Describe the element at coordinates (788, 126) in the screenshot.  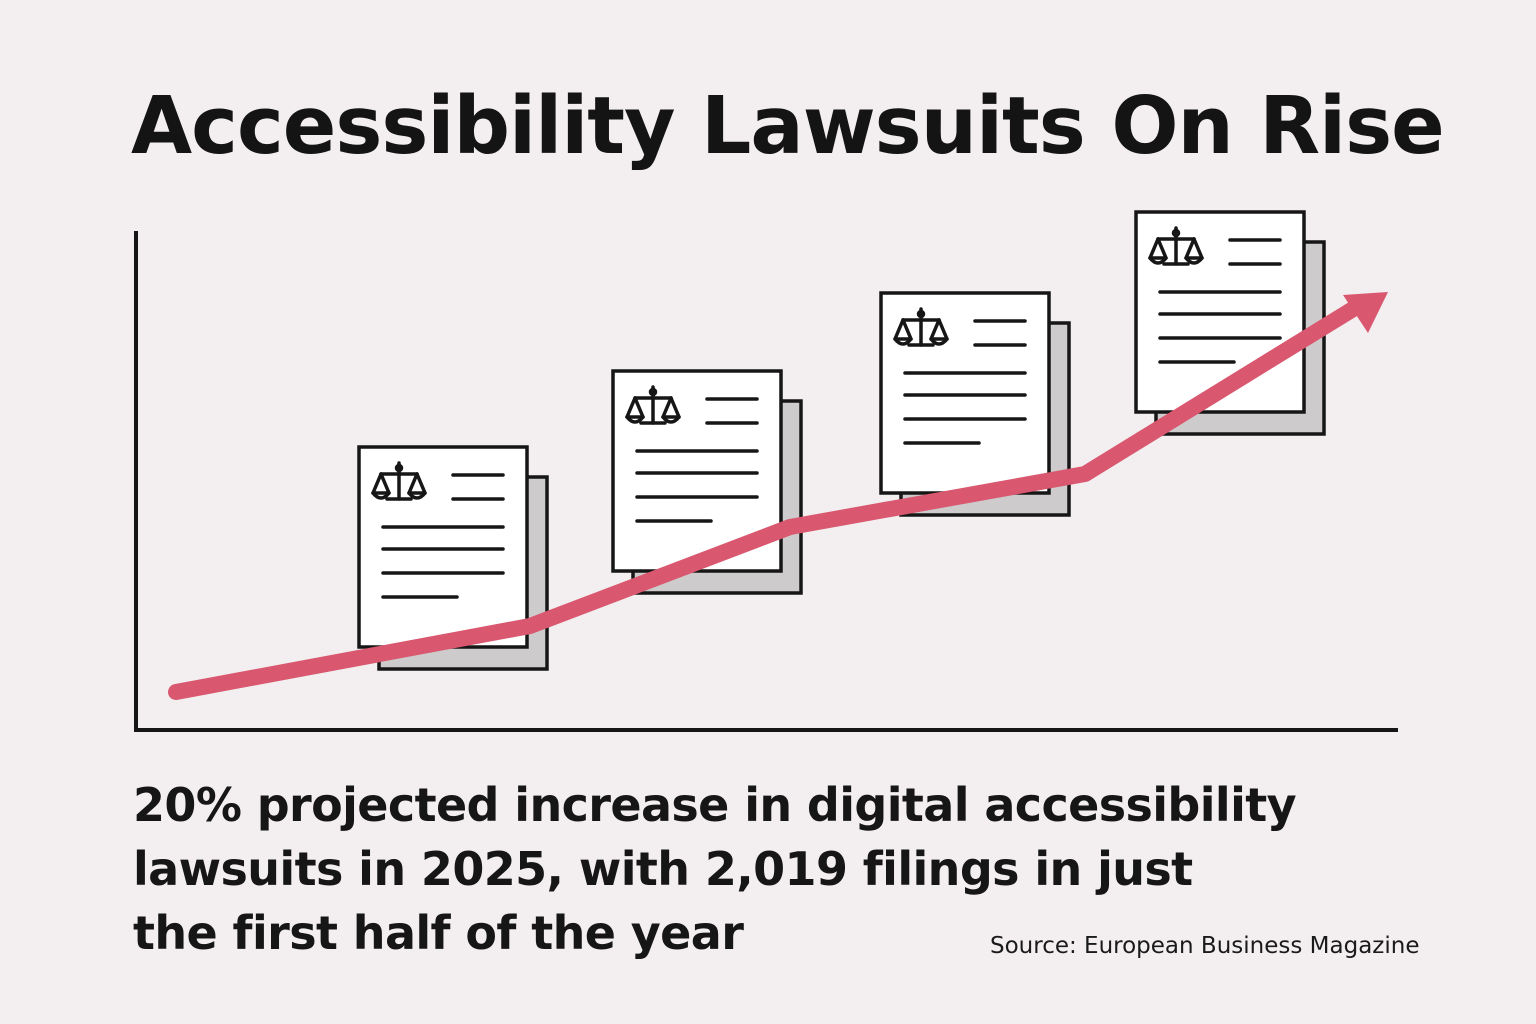
I see `page-title: Accessibility Lawsuits On Rise` at that location.